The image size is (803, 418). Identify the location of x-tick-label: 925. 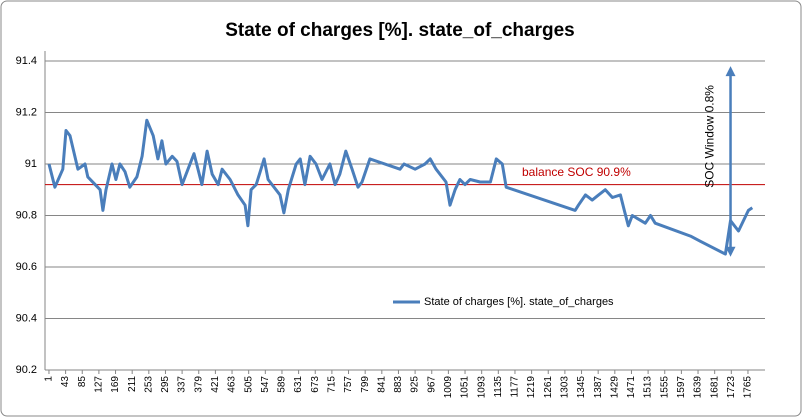
(415, 384).